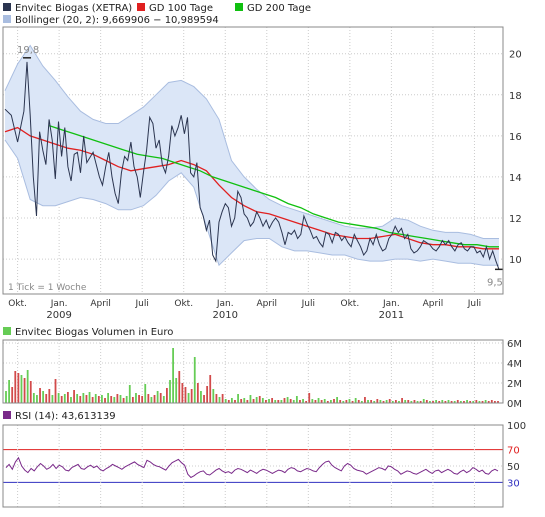  I want to click on price-x-tick-label: Jan., so click(225, 304).